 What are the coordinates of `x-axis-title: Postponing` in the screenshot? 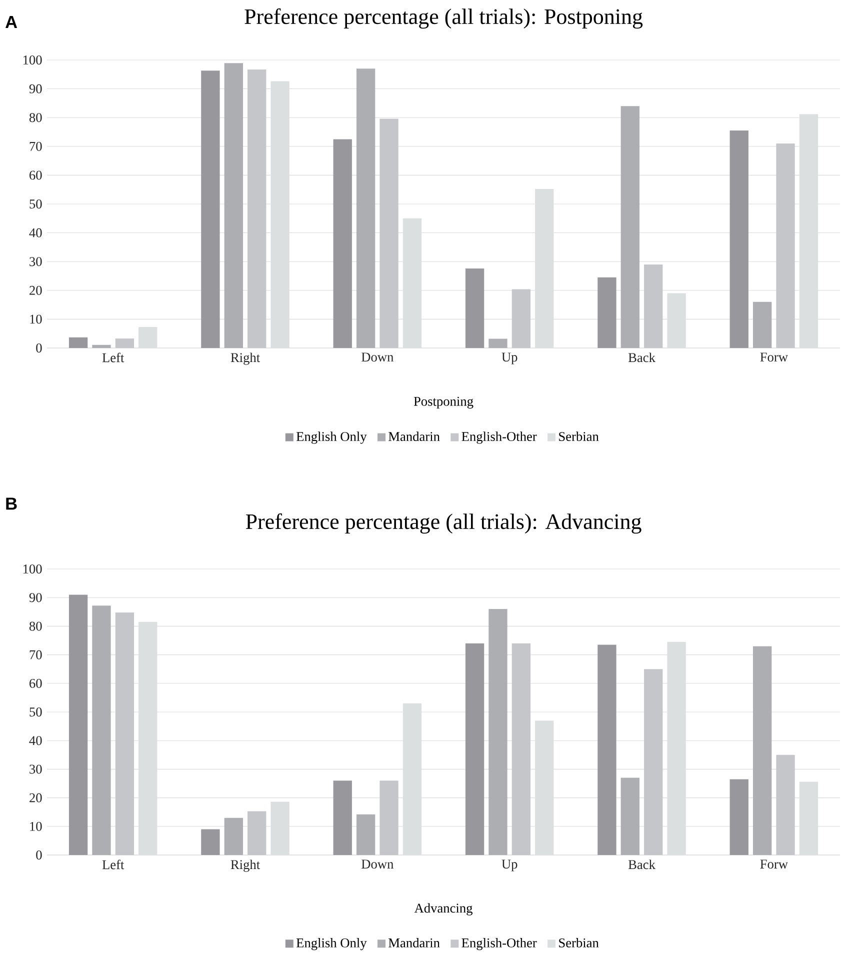 It's located at (444, 402).